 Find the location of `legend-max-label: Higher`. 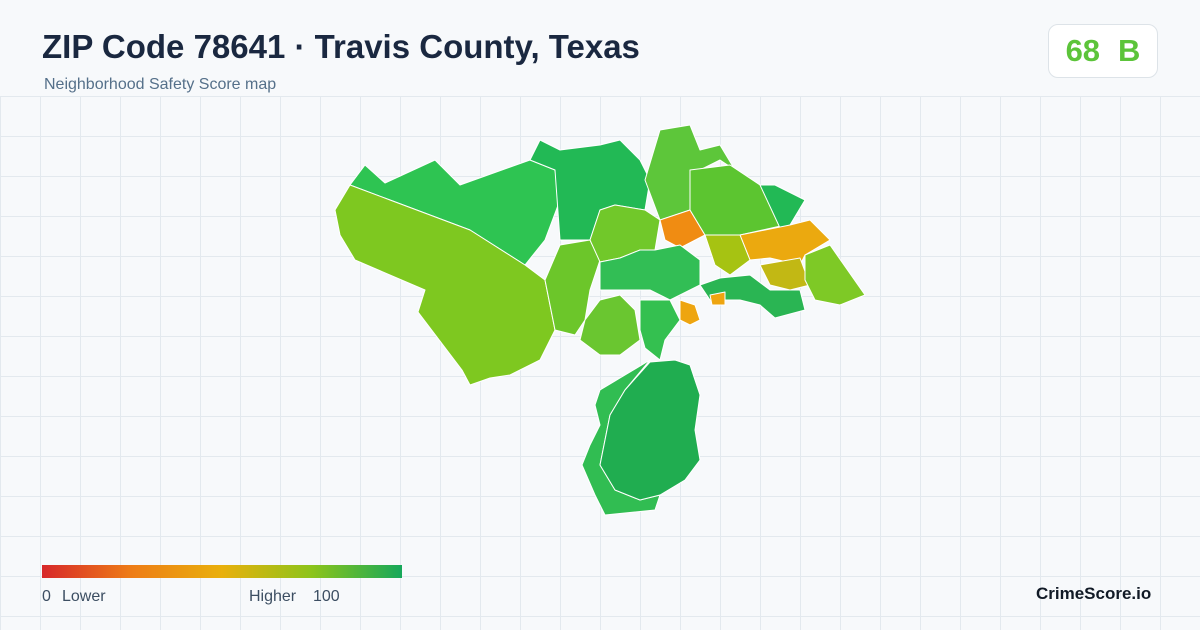

legend-max-label: Higher is located at coordinates (273, 596).